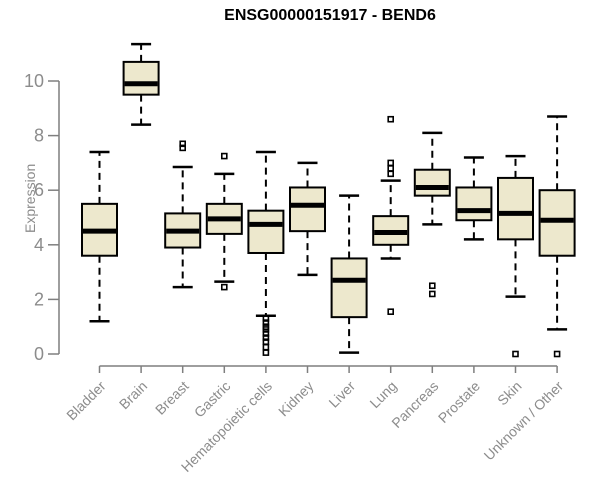 The width and height of the screenshot is (600, 500). Describe the element at coordinates (509, 393) in the screenshot. I see `x-tick-label-skin: Skin` at that location.